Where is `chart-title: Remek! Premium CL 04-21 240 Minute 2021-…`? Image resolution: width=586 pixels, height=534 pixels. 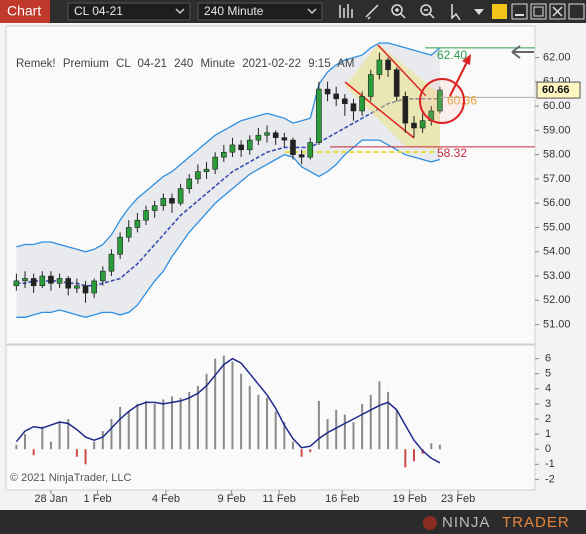
chart-title: Remek! Premium CL 04-21 240 Minute 2021-… is located at coordinates (185, 64).